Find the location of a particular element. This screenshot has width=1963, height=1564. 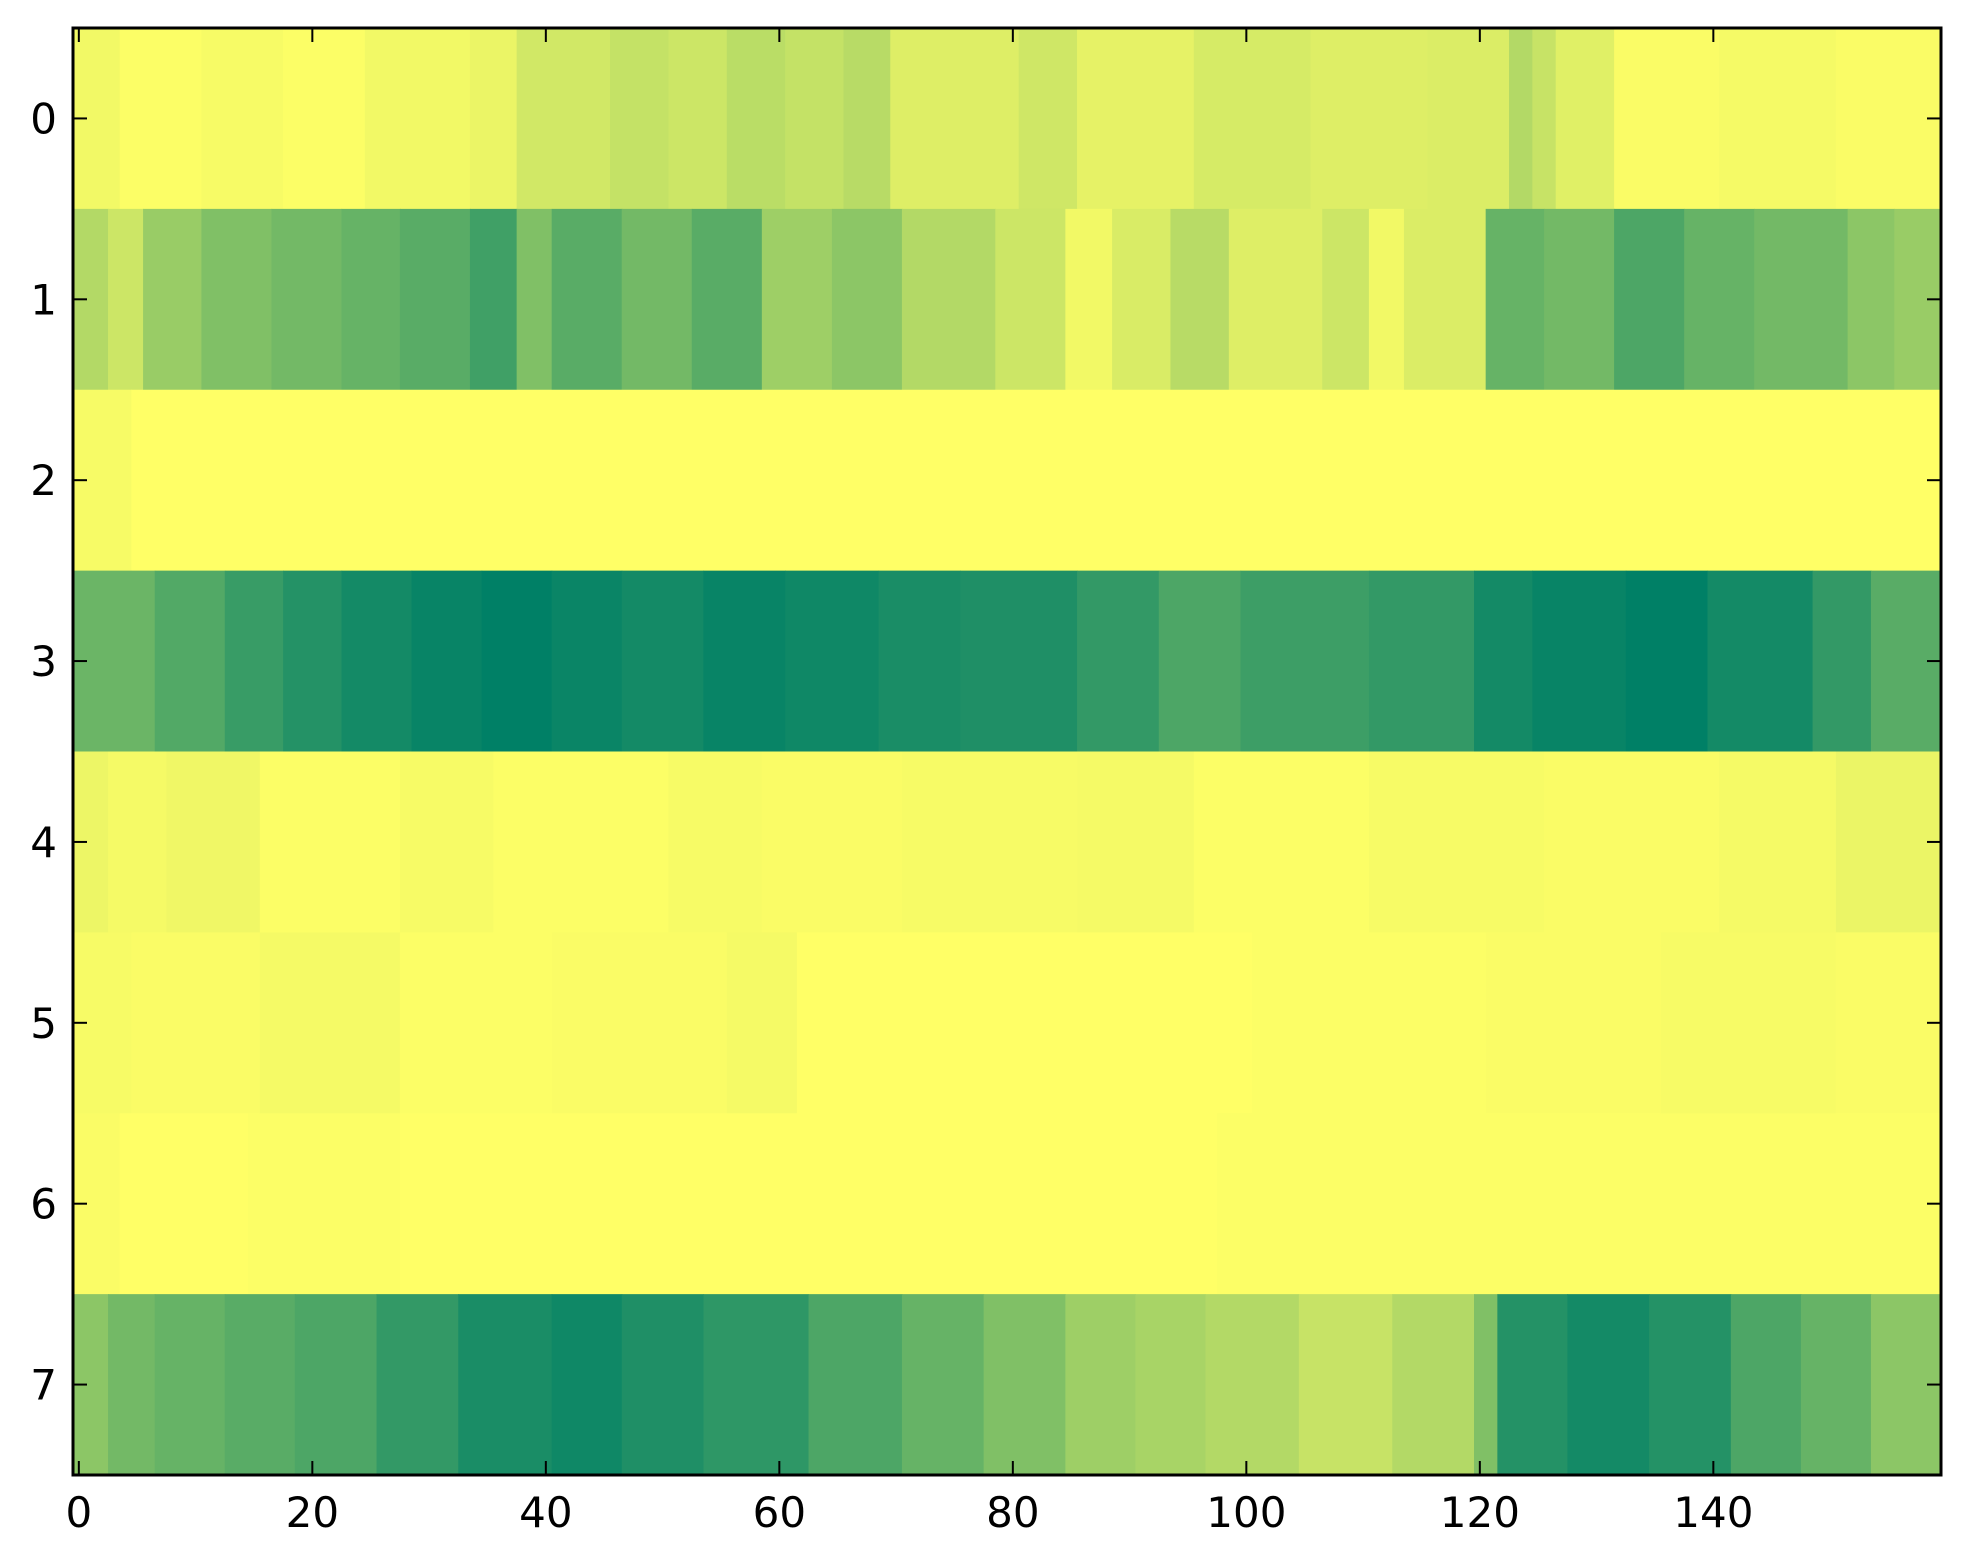

y-tick-label: 2 is located at coordinates (43, 480).